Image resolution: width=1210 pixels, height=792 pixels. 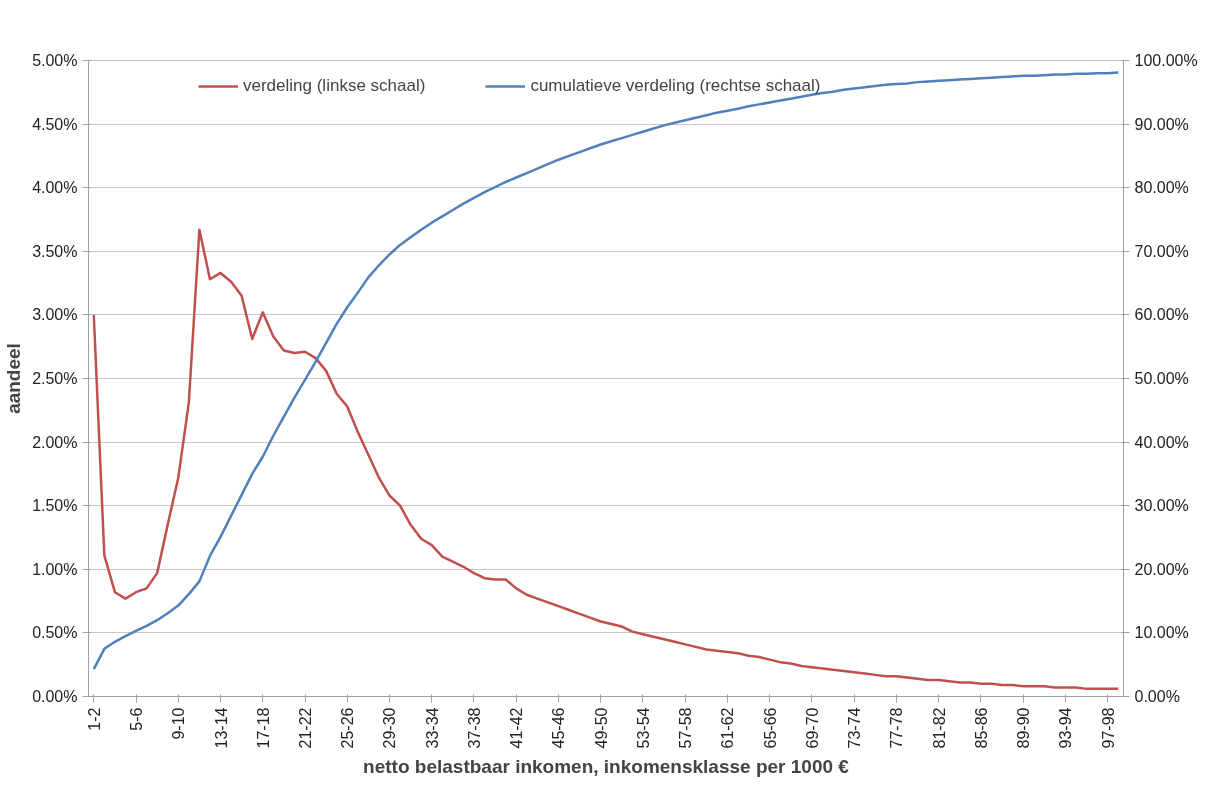 What do you see at coordinates (1157, 696) in the screenshot?
I see `y2-tick-label: 0.00%` at bounding box center [1157, 696].